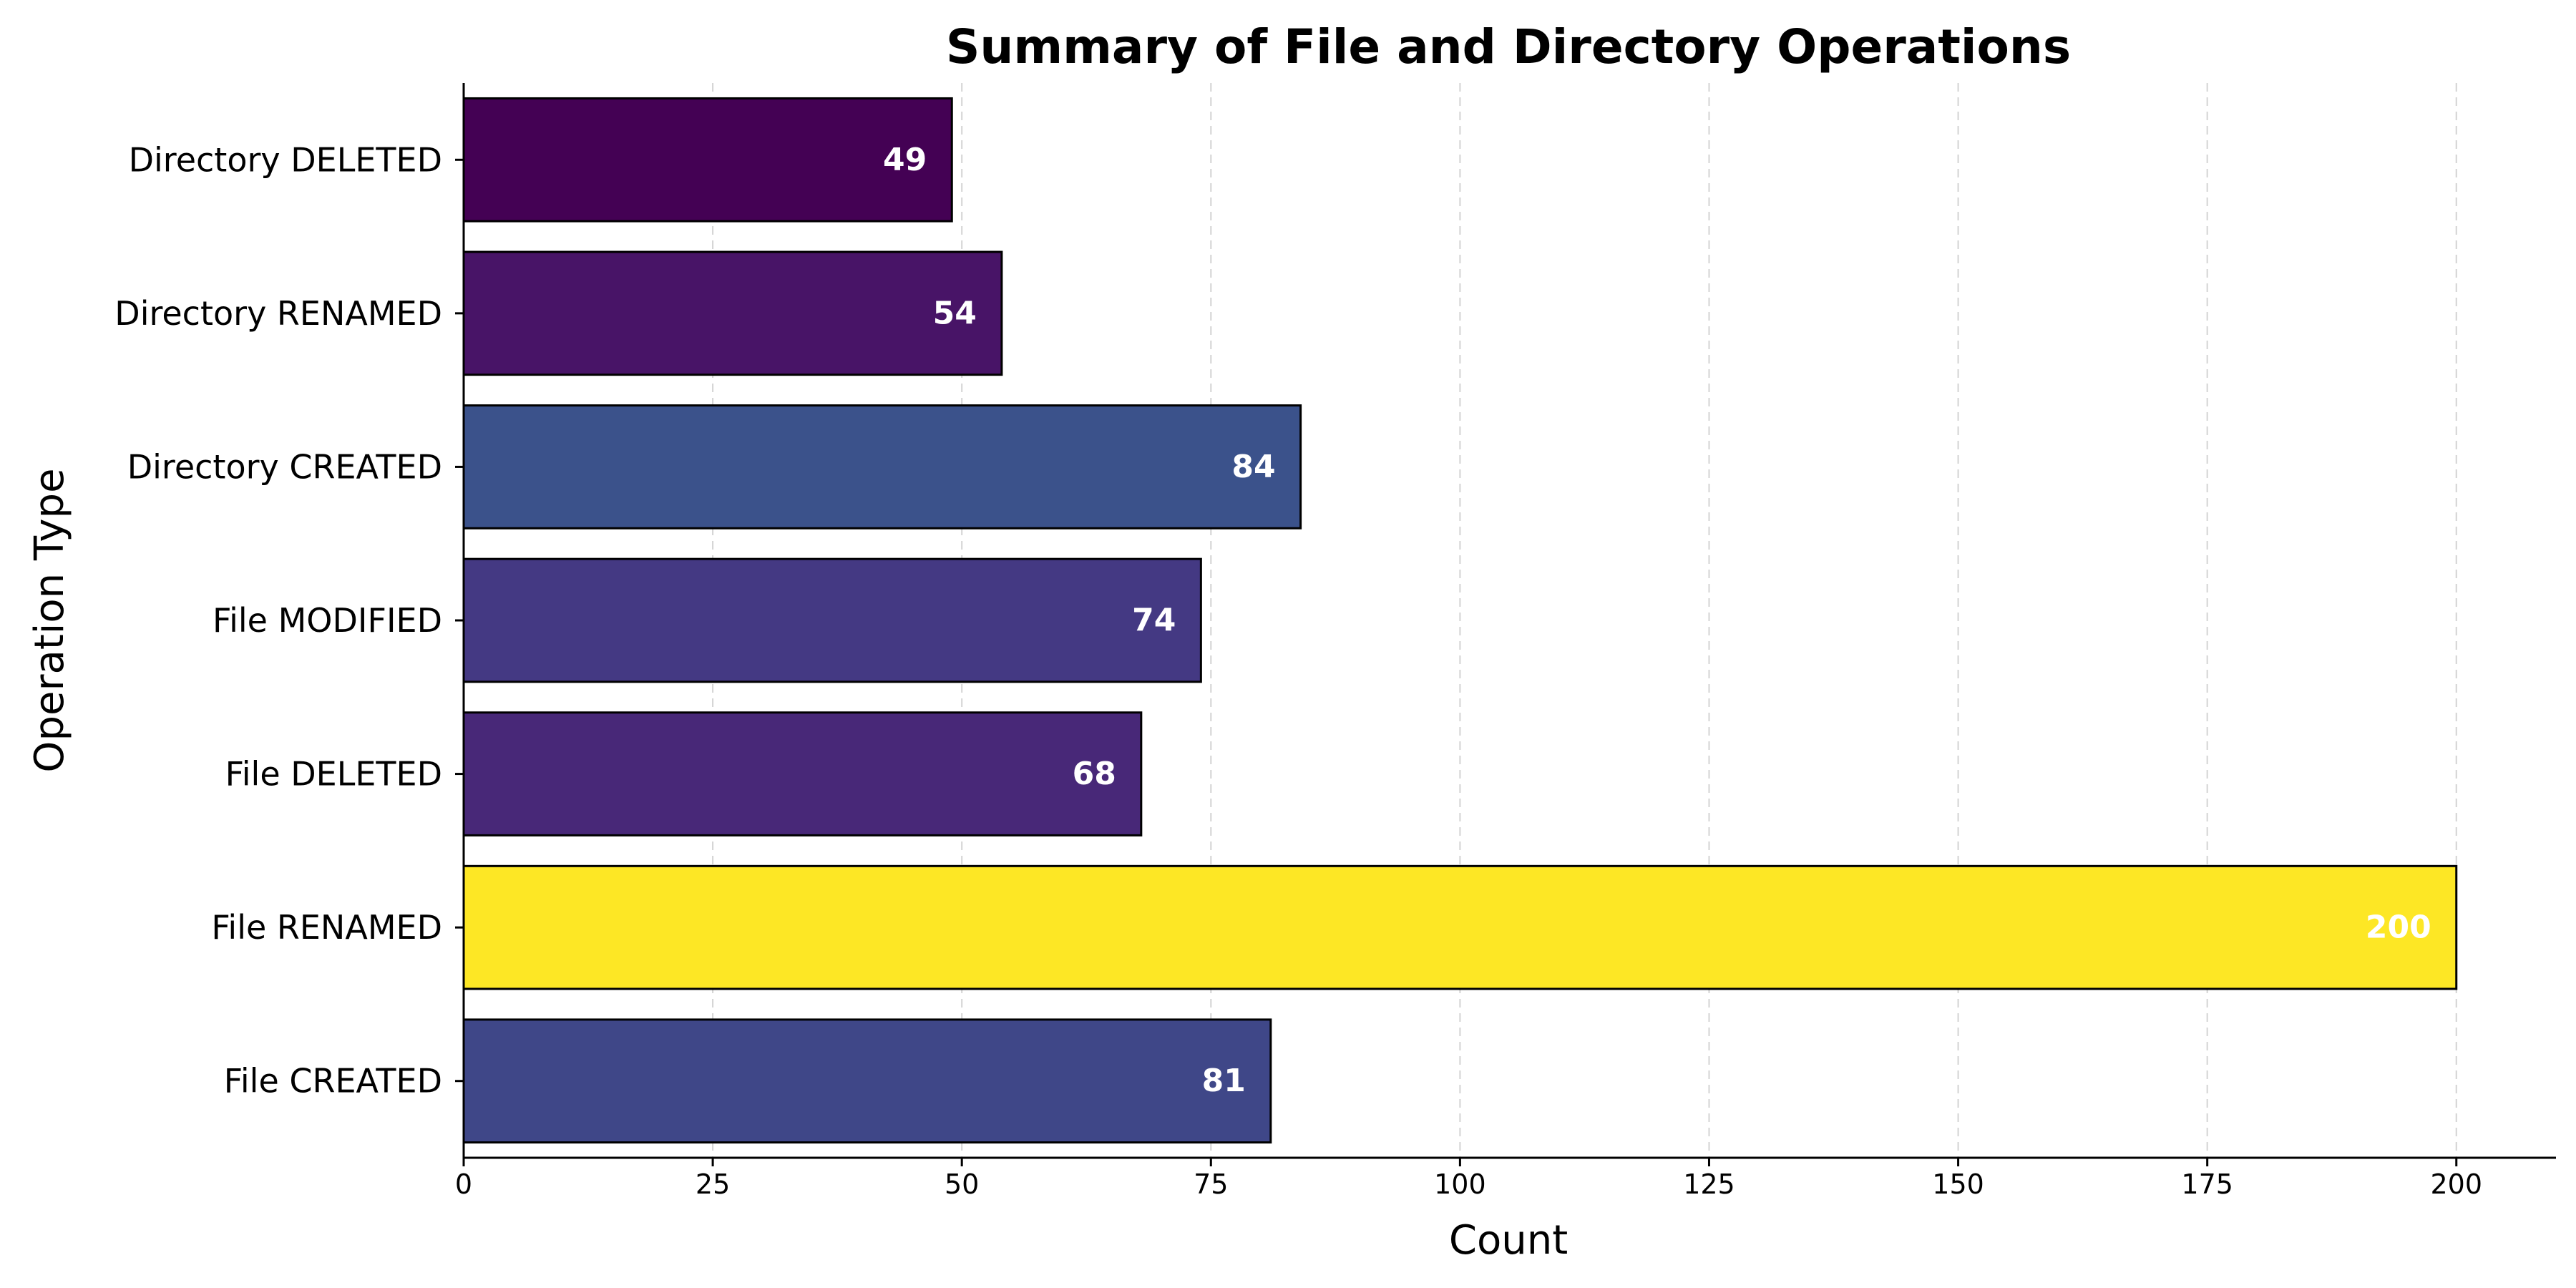 Image resolution: width=2576 pixels, height=1288 pixels. What do you see at coordinates (905, 160) in the screenshot?
I see `value-label-directory-deleted: 49` at bounding box center [905, 160].